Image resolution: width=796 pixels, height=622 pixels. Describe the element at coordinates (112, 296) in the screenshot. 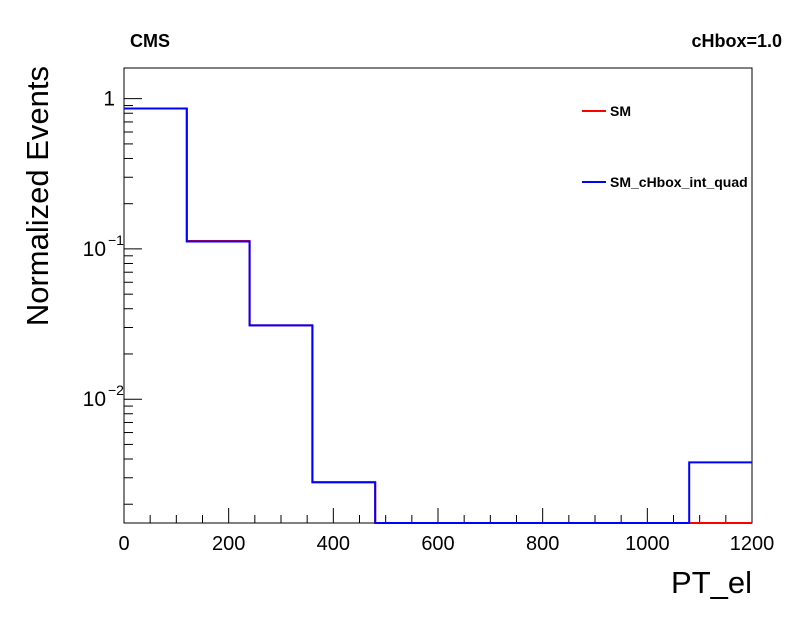

I see `y-axis: 110−110−2` at that location.